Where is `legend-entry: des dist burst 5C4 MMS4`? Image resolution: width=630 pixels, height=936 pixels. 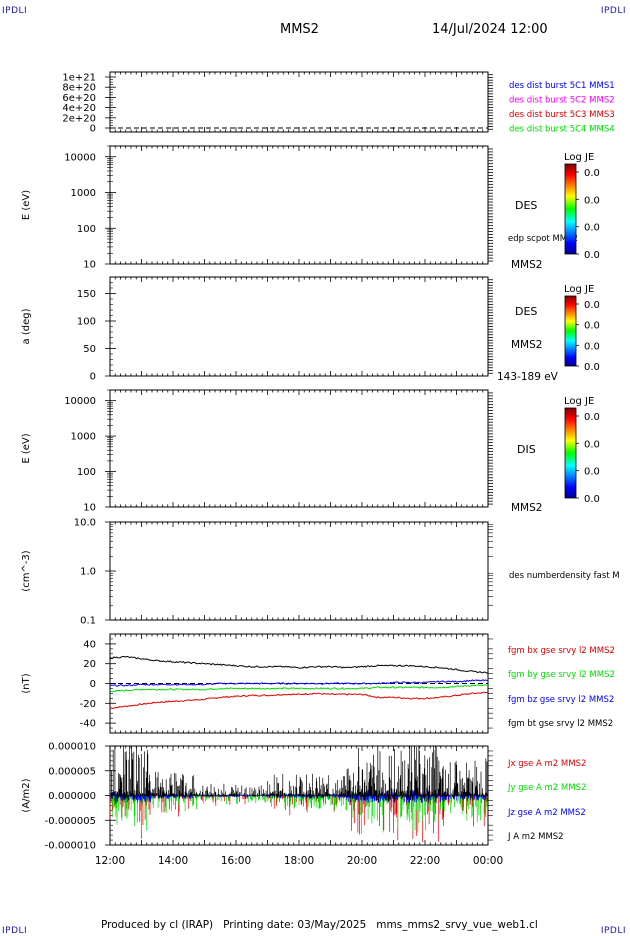 legend-entry: des dist burst 5C4 MMS4 is located at coordinates (562, 130).